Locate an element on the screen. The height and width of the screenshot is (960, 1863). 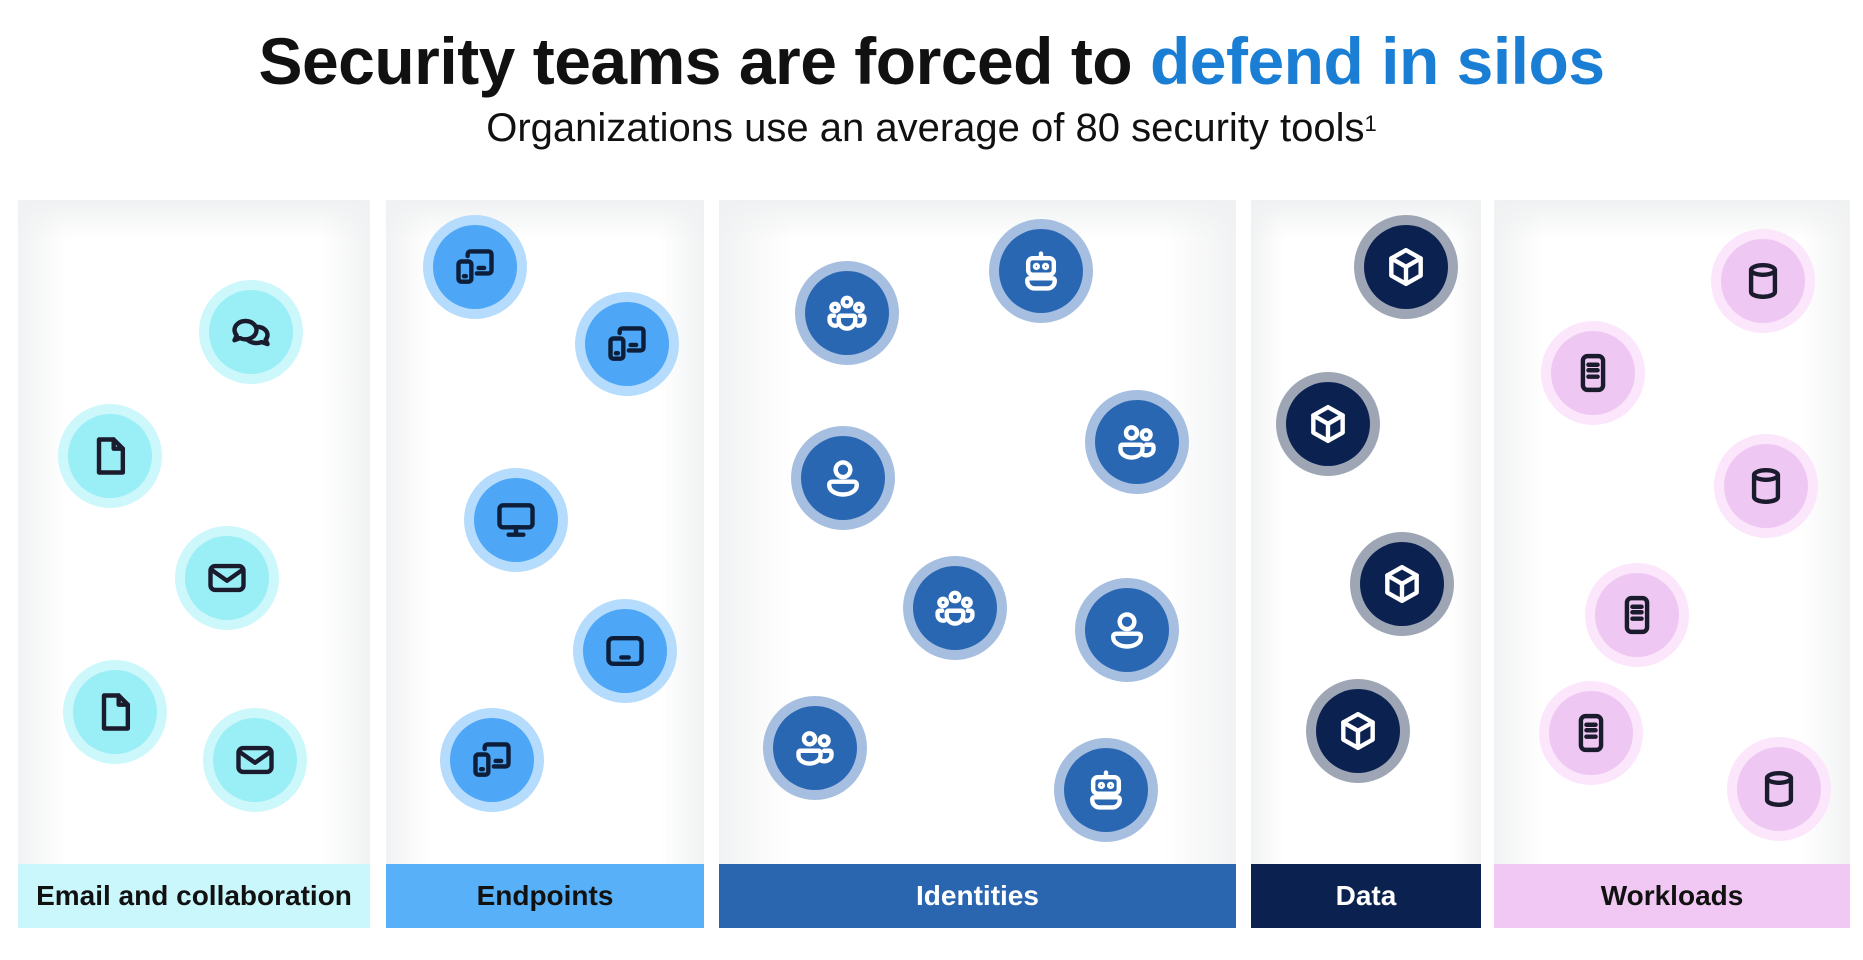
chat-icon is located at coordinates (251, 332).